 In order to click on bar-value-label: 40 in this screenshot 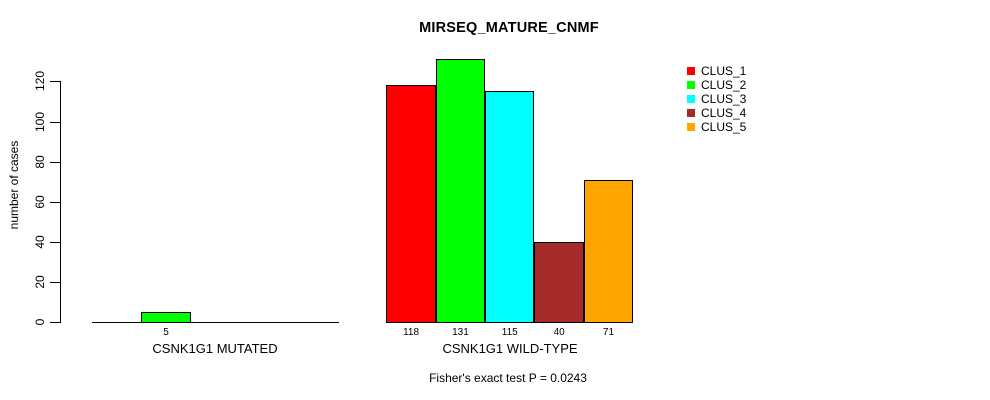, I will do `click(559, 332)`.